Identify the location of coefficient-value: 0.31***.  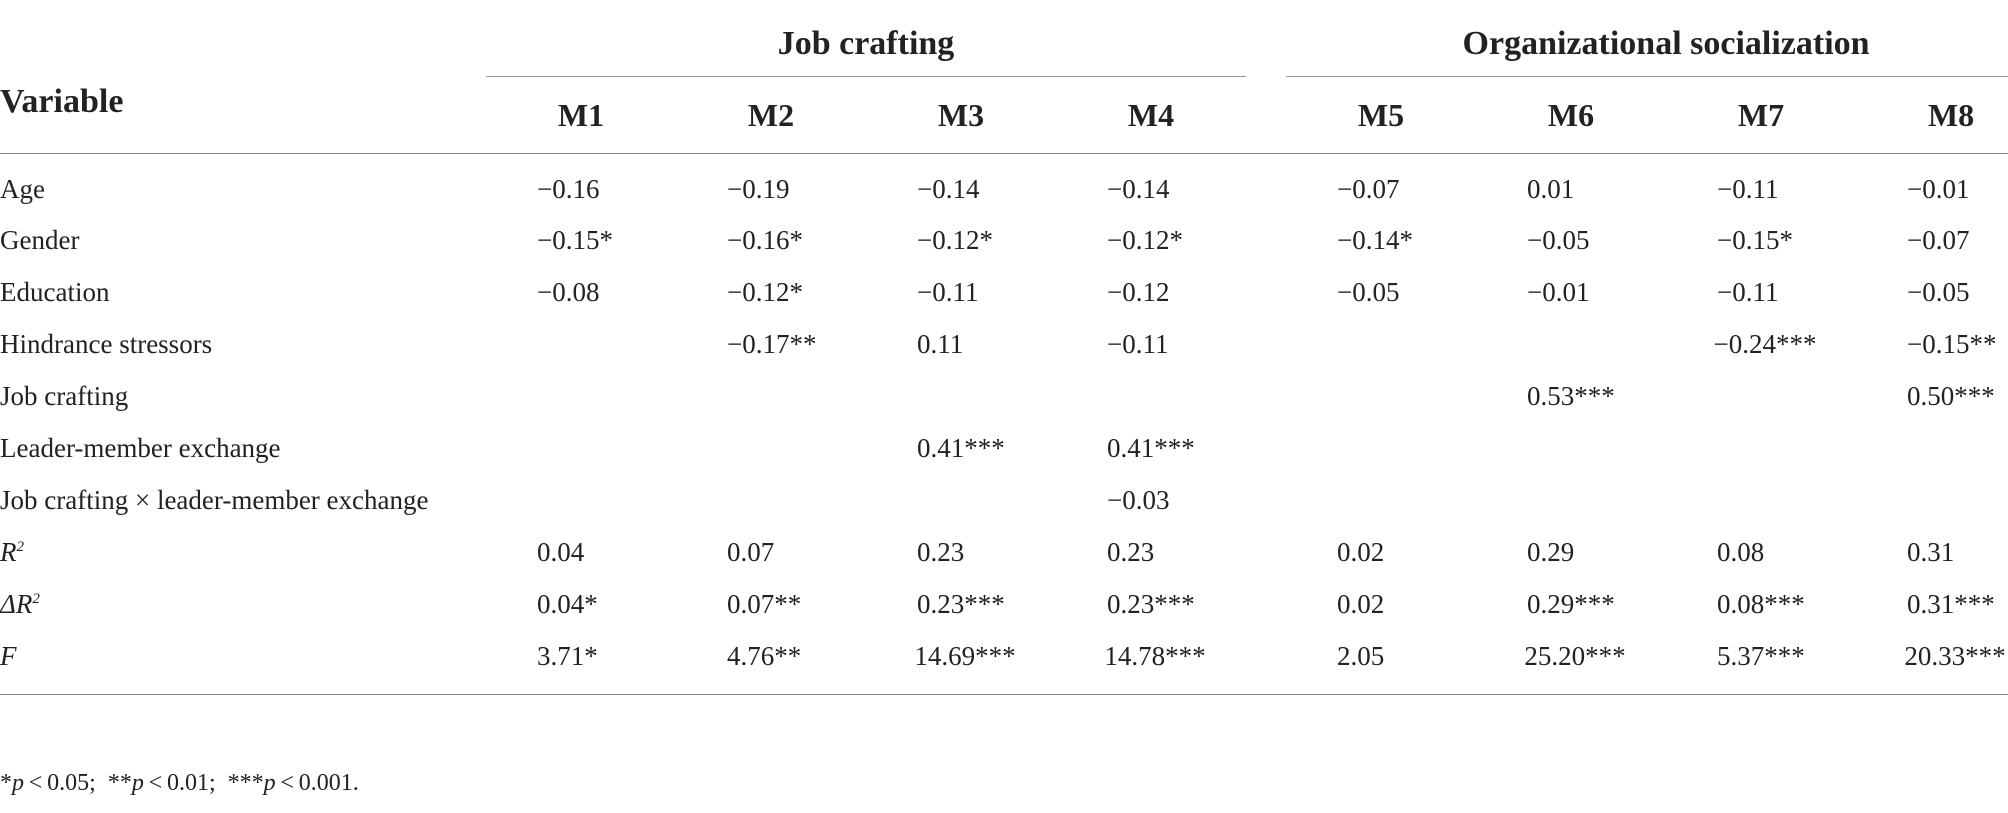
(1951, 603).